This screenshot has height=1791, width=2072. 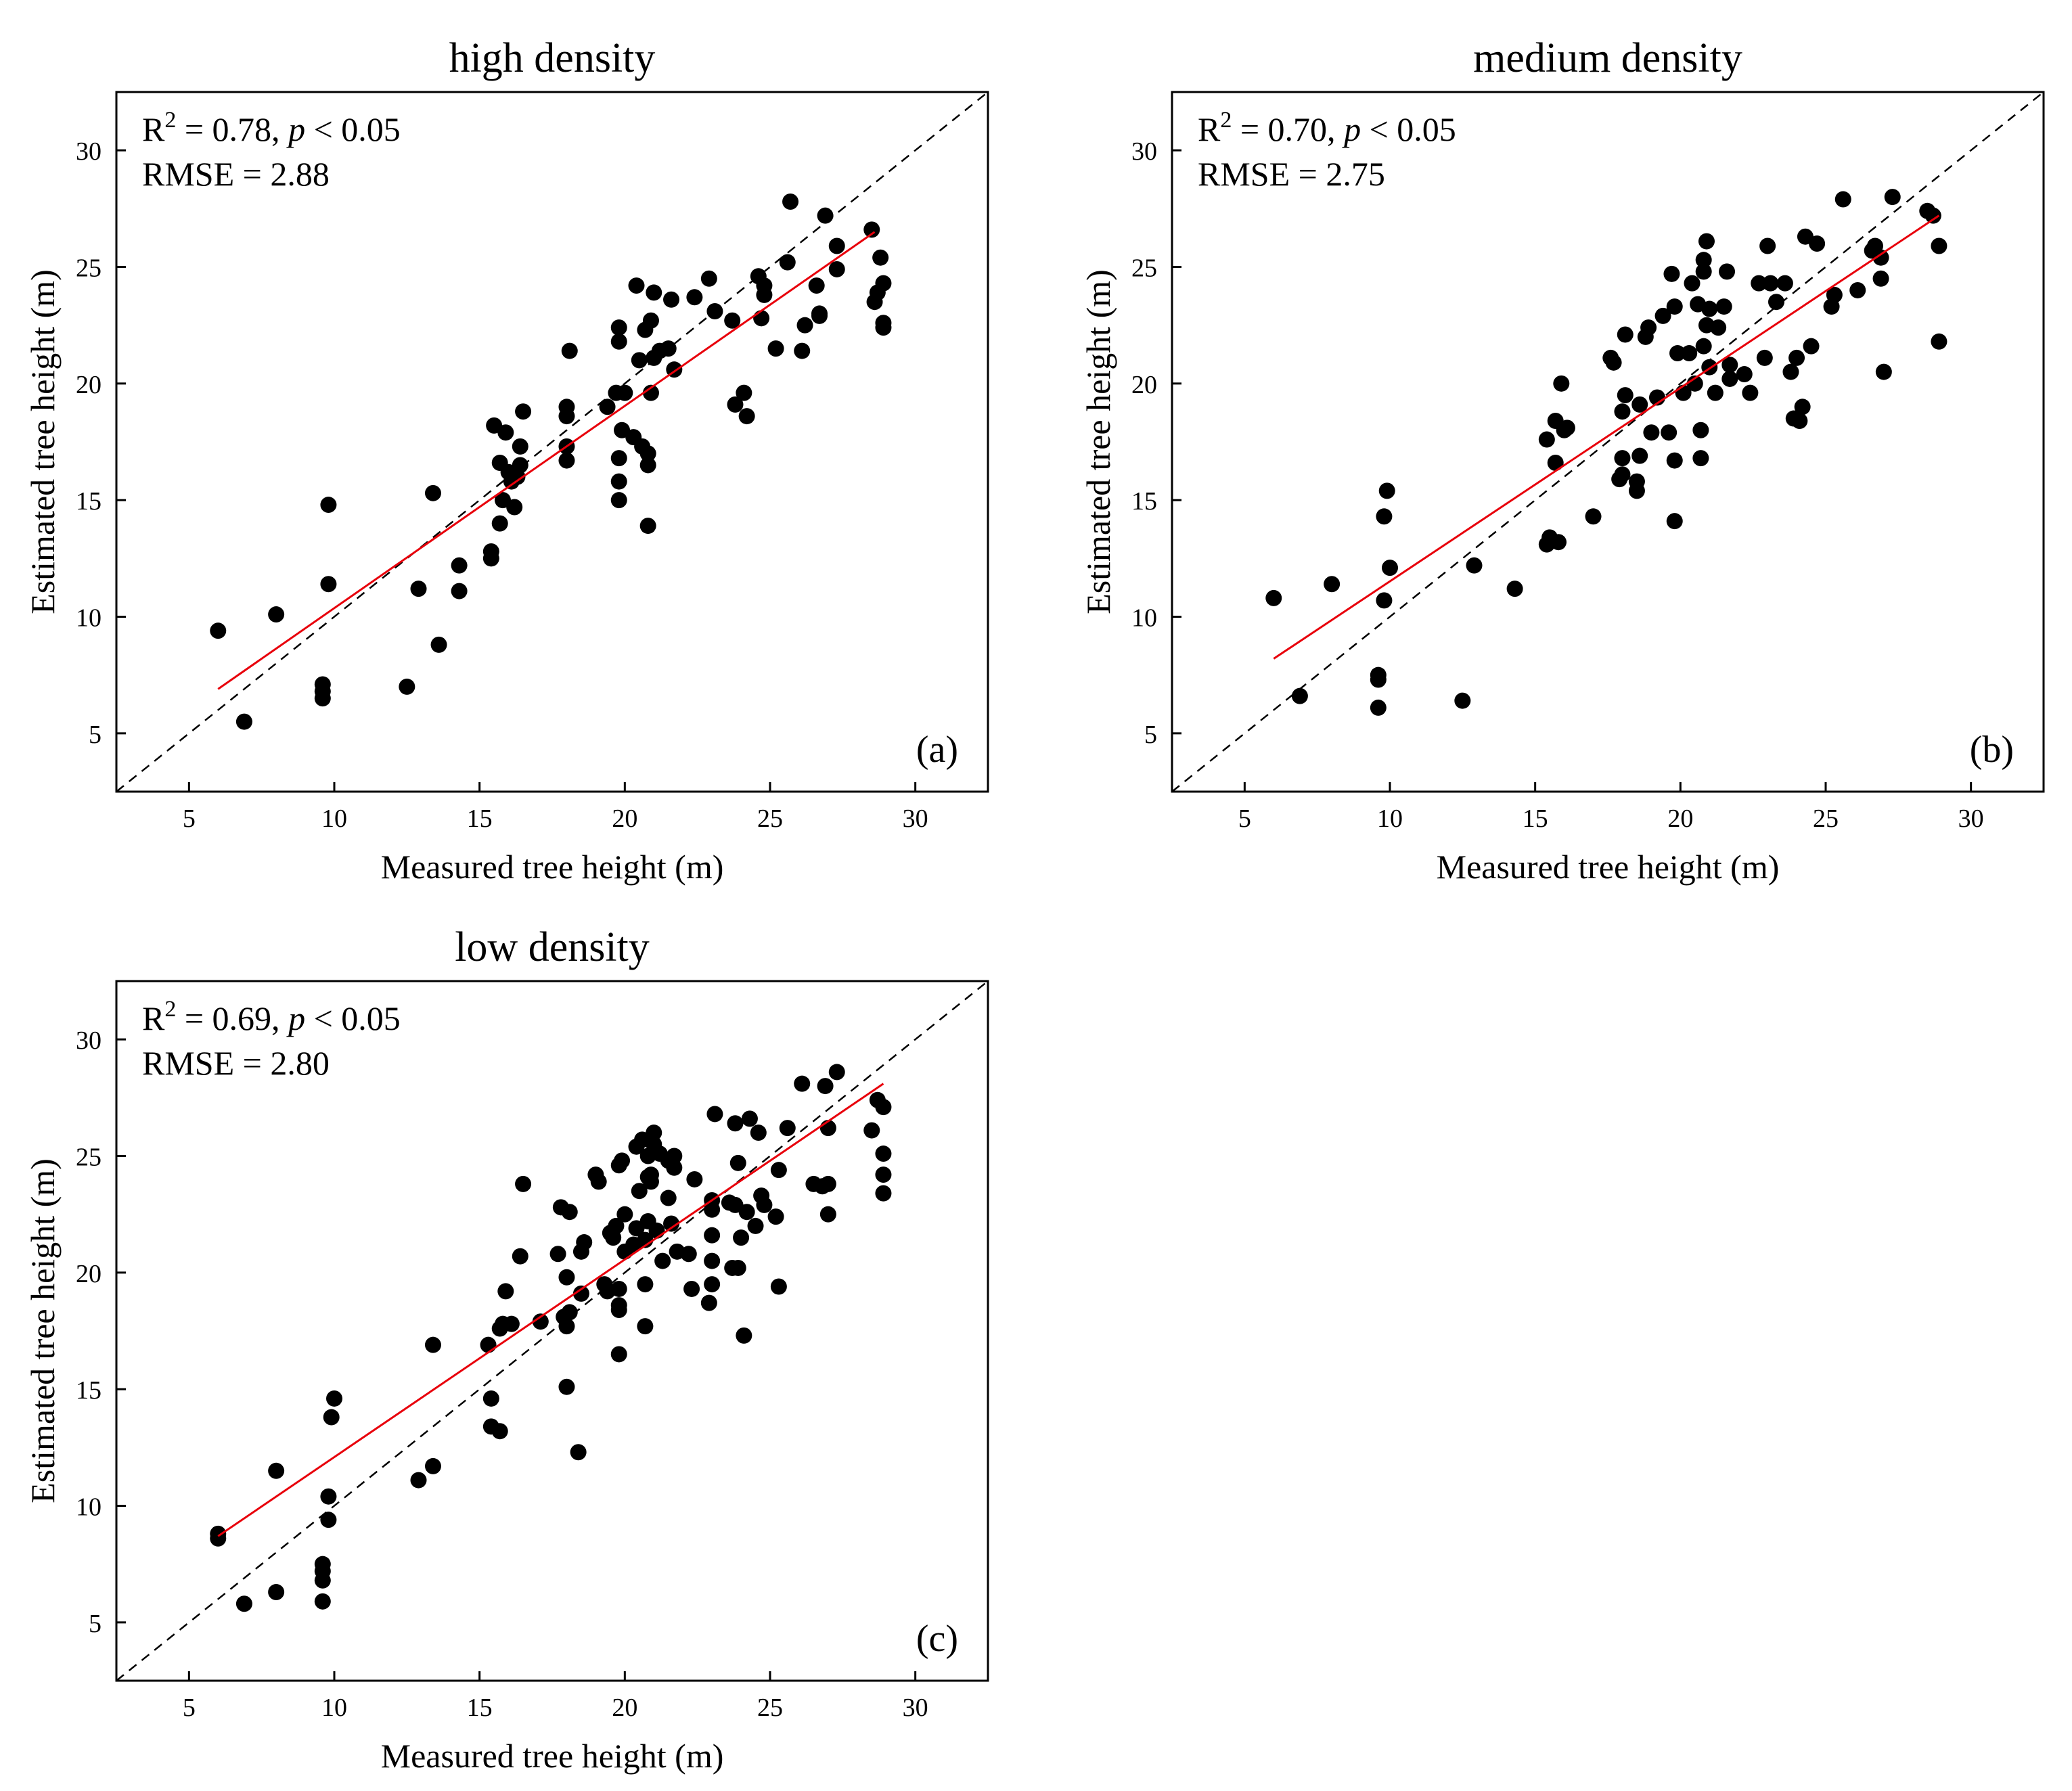 I want to click on fit-line, so click(x=1607, y=437).